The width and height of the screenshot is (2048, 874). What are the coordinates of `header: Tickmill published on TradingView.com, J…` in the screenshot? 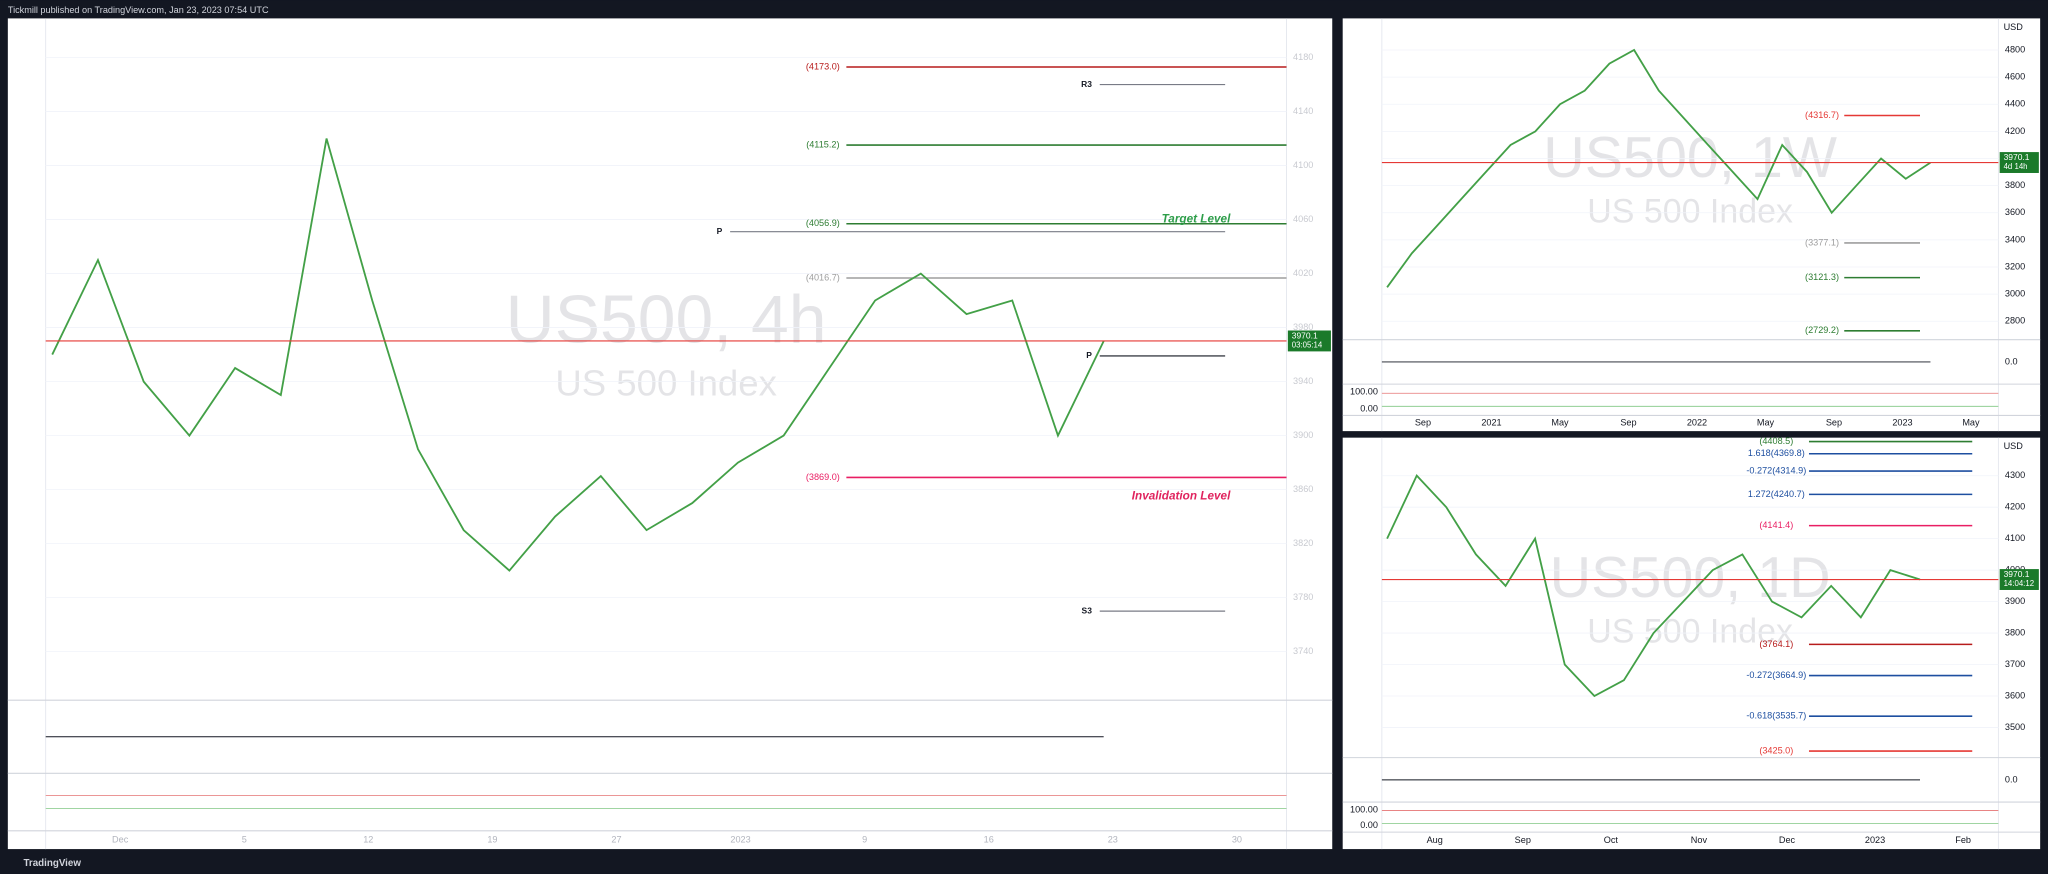 It's located at (138, 10).